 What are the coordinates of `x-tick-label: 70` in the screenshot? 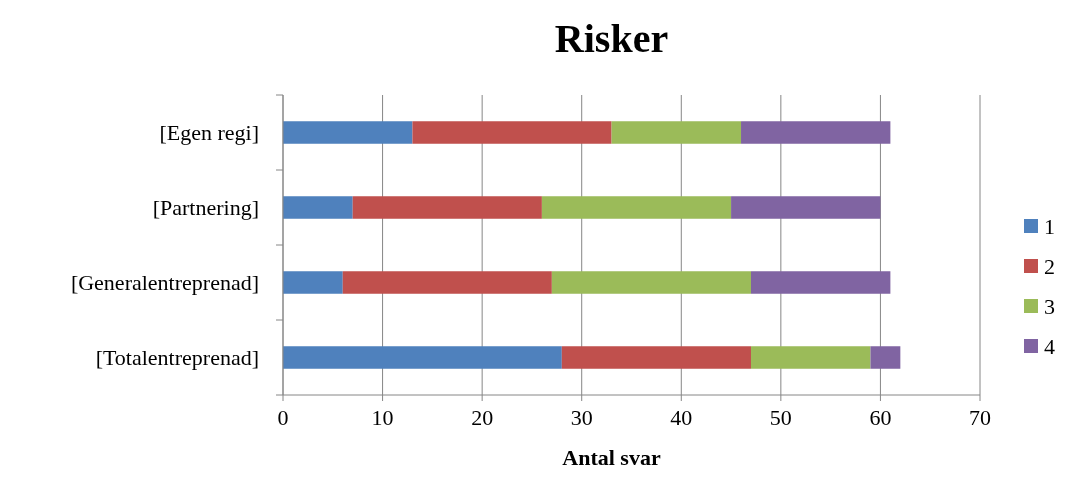 It's located at (980, 417).